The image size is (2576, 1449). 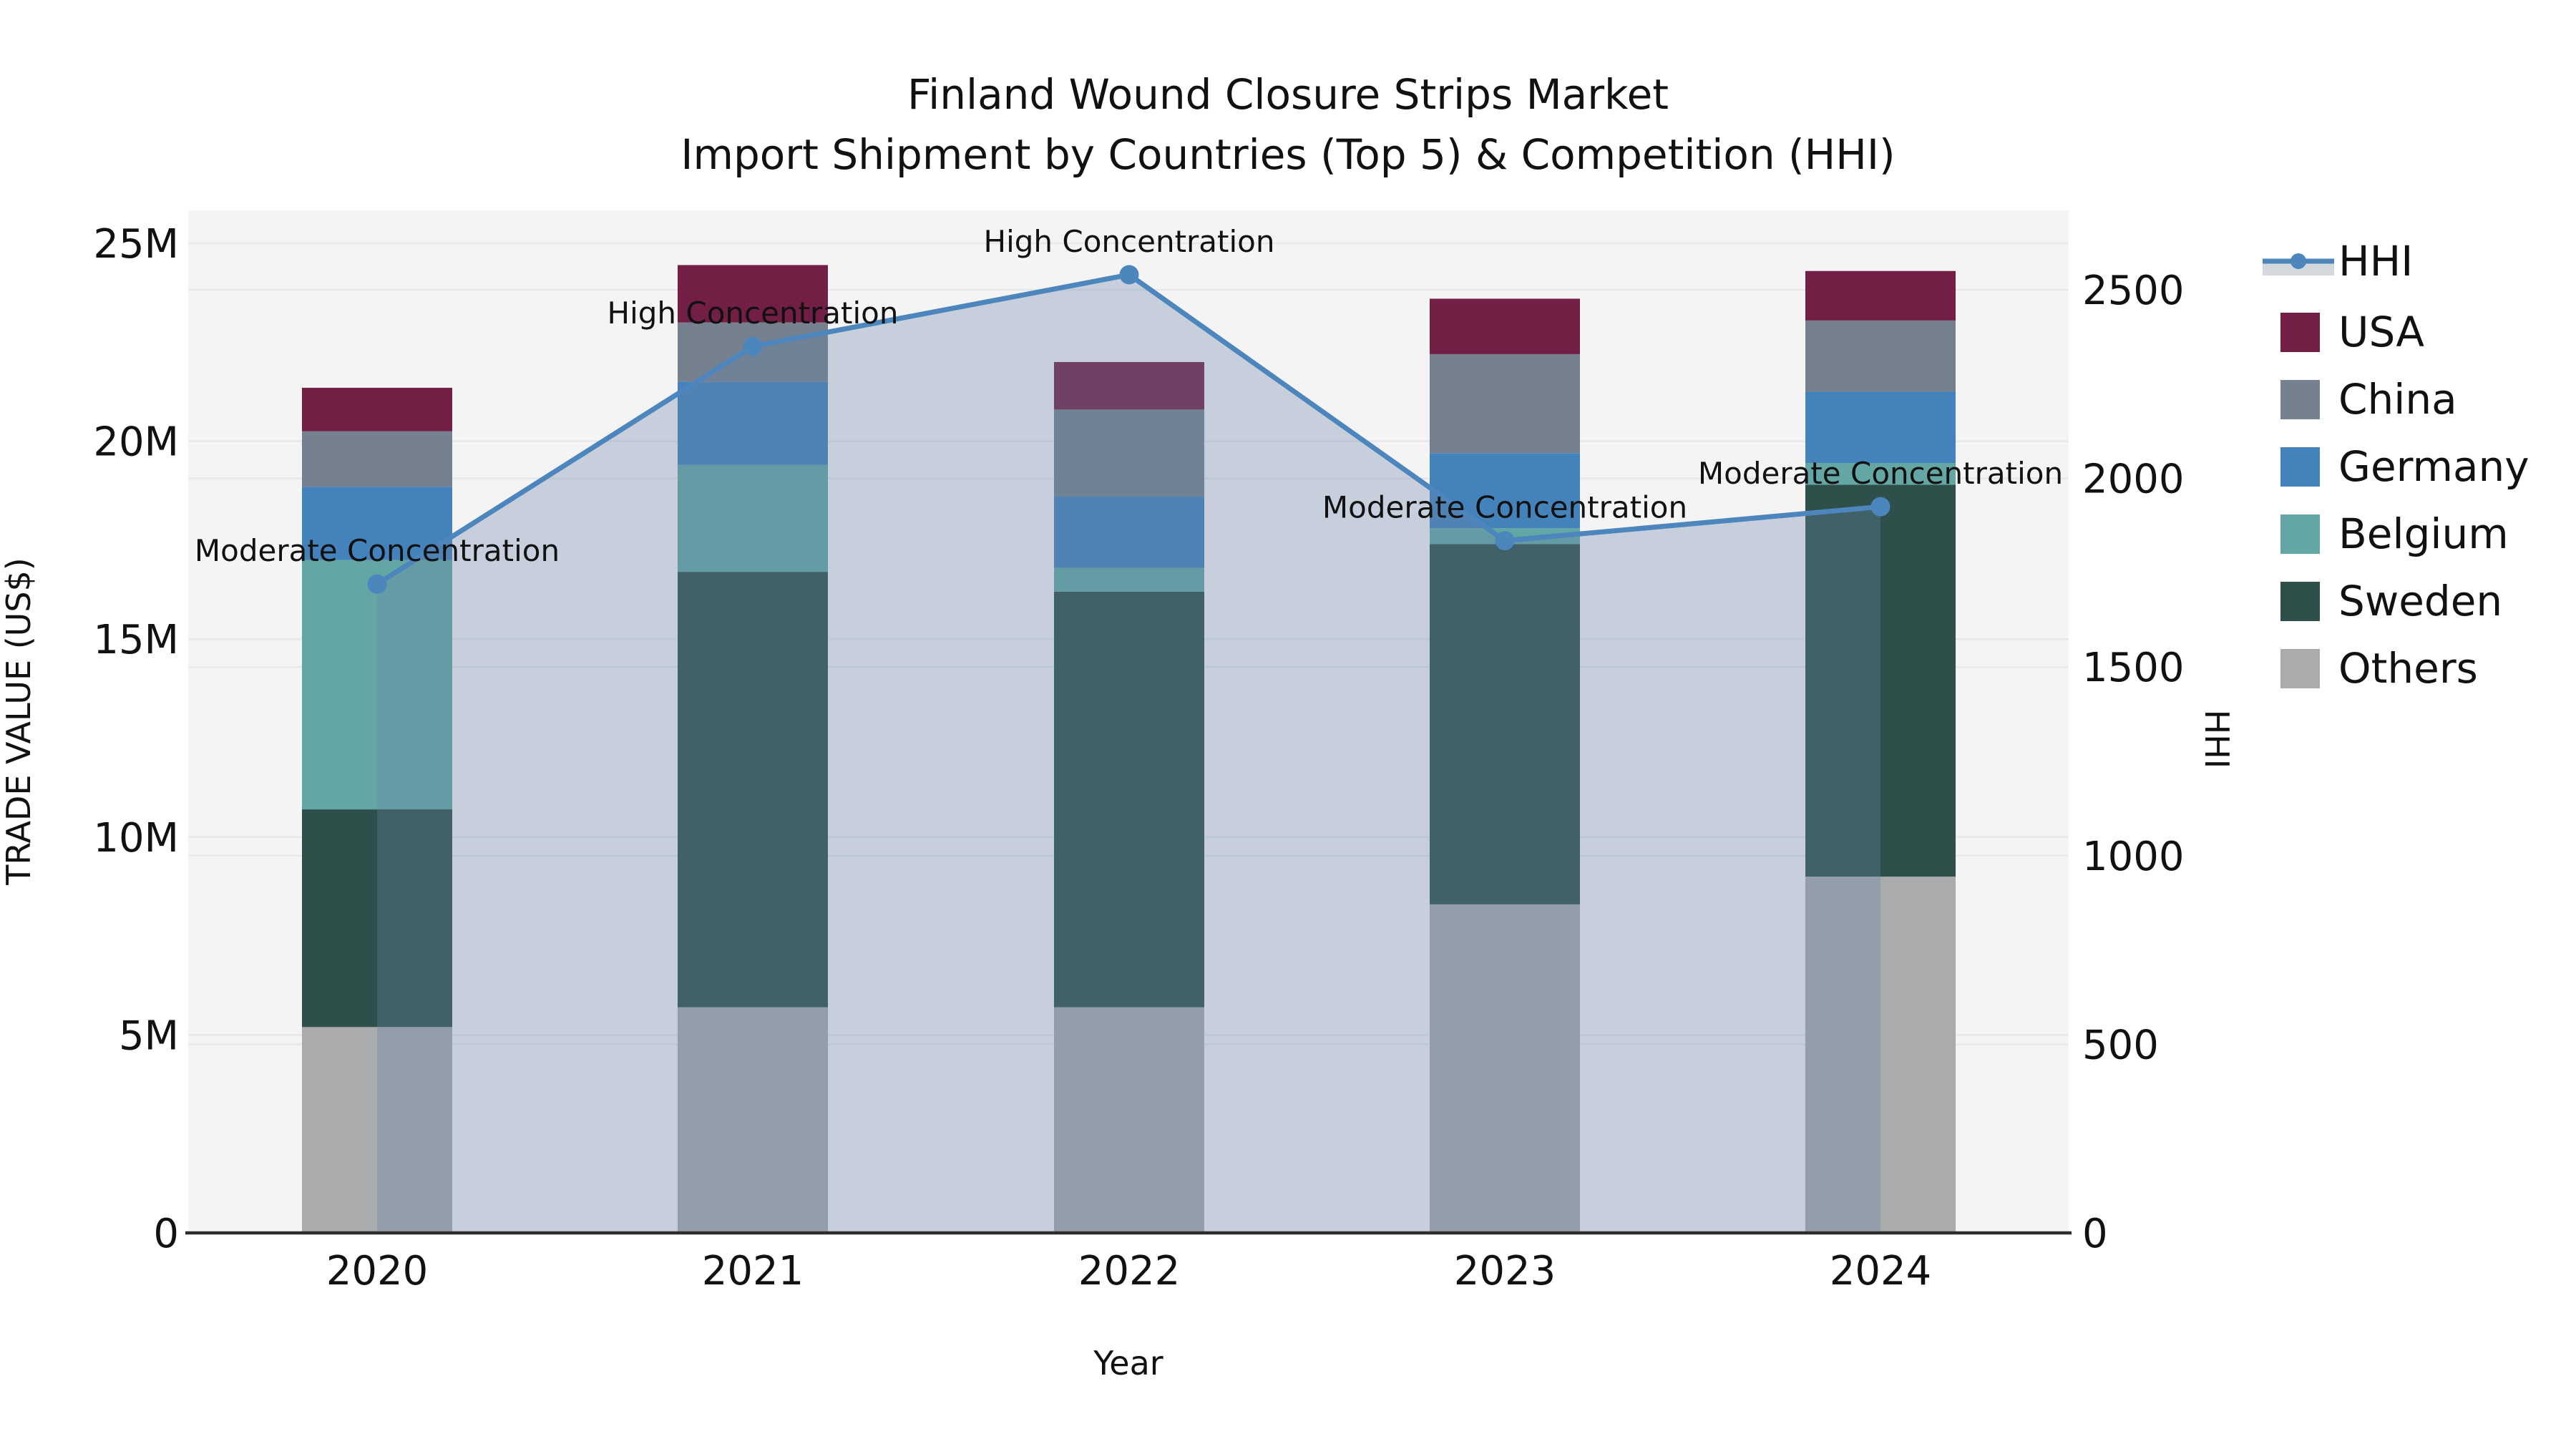 What do you see at coordinates (377, 1271) in the screenshot?
I see `x-tick-2020: 2020` at bounding box center [377, 1271].